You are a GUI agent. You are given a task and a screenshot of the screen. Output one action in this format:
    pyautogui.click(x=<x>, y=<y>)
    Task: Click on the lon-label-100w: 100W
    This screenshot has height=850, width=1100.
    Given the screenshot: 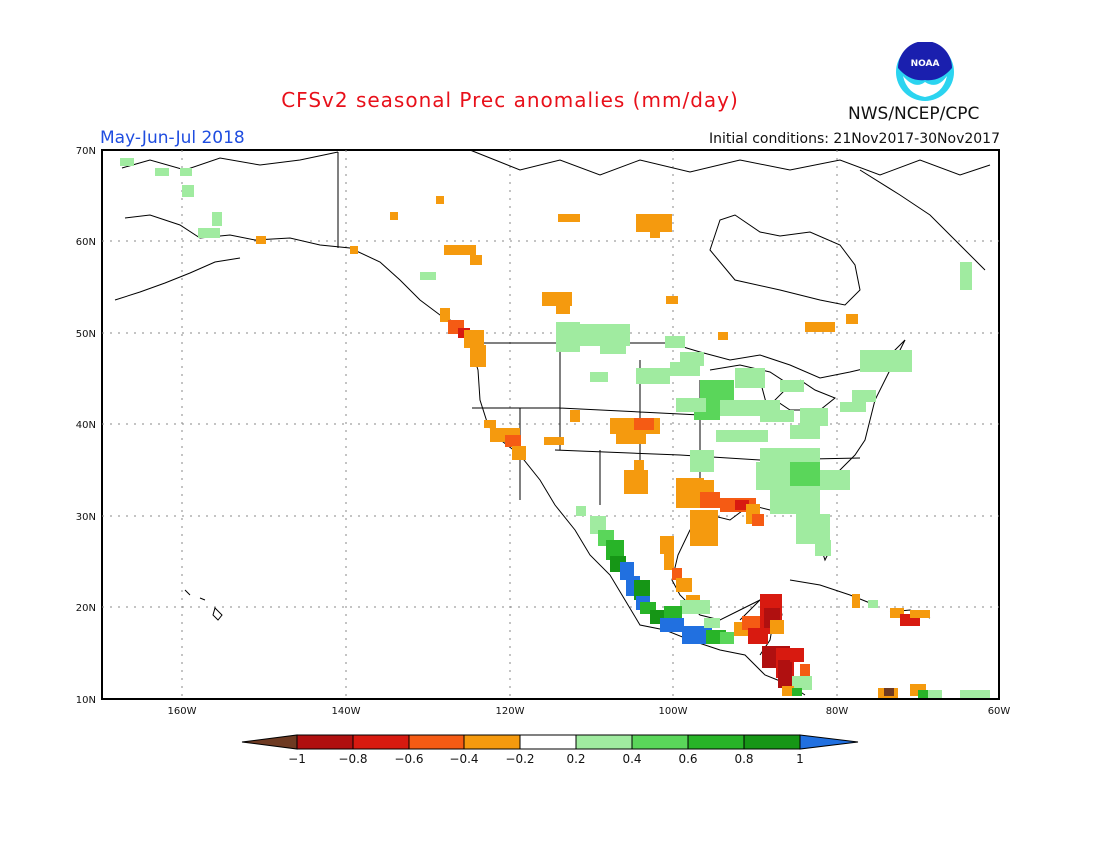 What is the action you would take?
    pyautogui.click(x=673, y=711)
    